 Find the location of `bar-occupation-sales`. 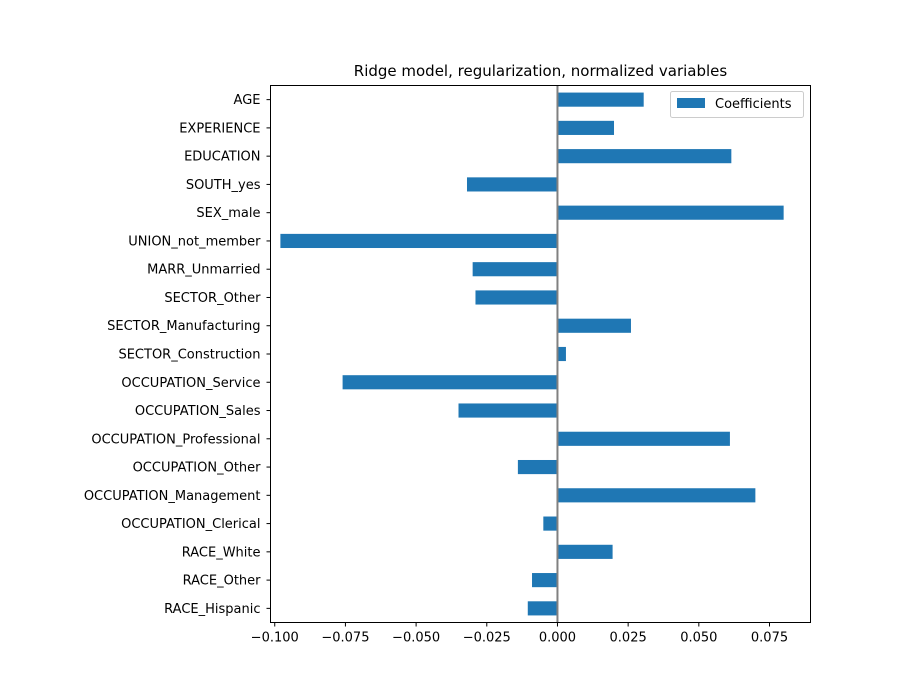

bar-occupation-sales is located at coordinates (508, 410).